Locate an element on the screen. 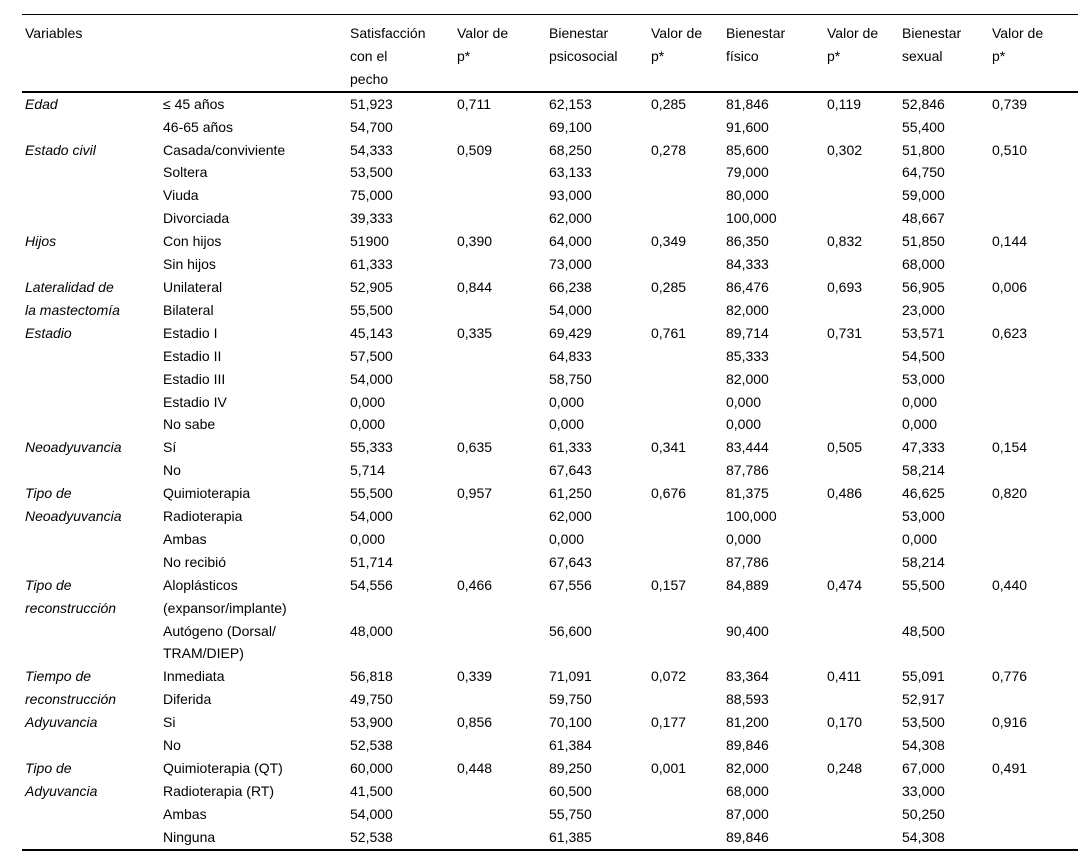 Image resolution: width=1078 pixels, height=867 pixels. category-text: Aloplásticos (expansor/implante) is located at coordinates (225, 596).